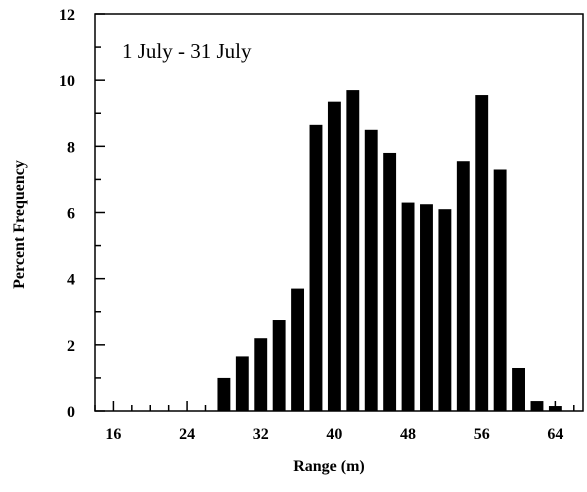 This screenshot has height=492, width=587. What do you see at coordinates (334, 434) in the screenshot?
I see `x-tick-label-40: 40` at bounding box center [334, 434].